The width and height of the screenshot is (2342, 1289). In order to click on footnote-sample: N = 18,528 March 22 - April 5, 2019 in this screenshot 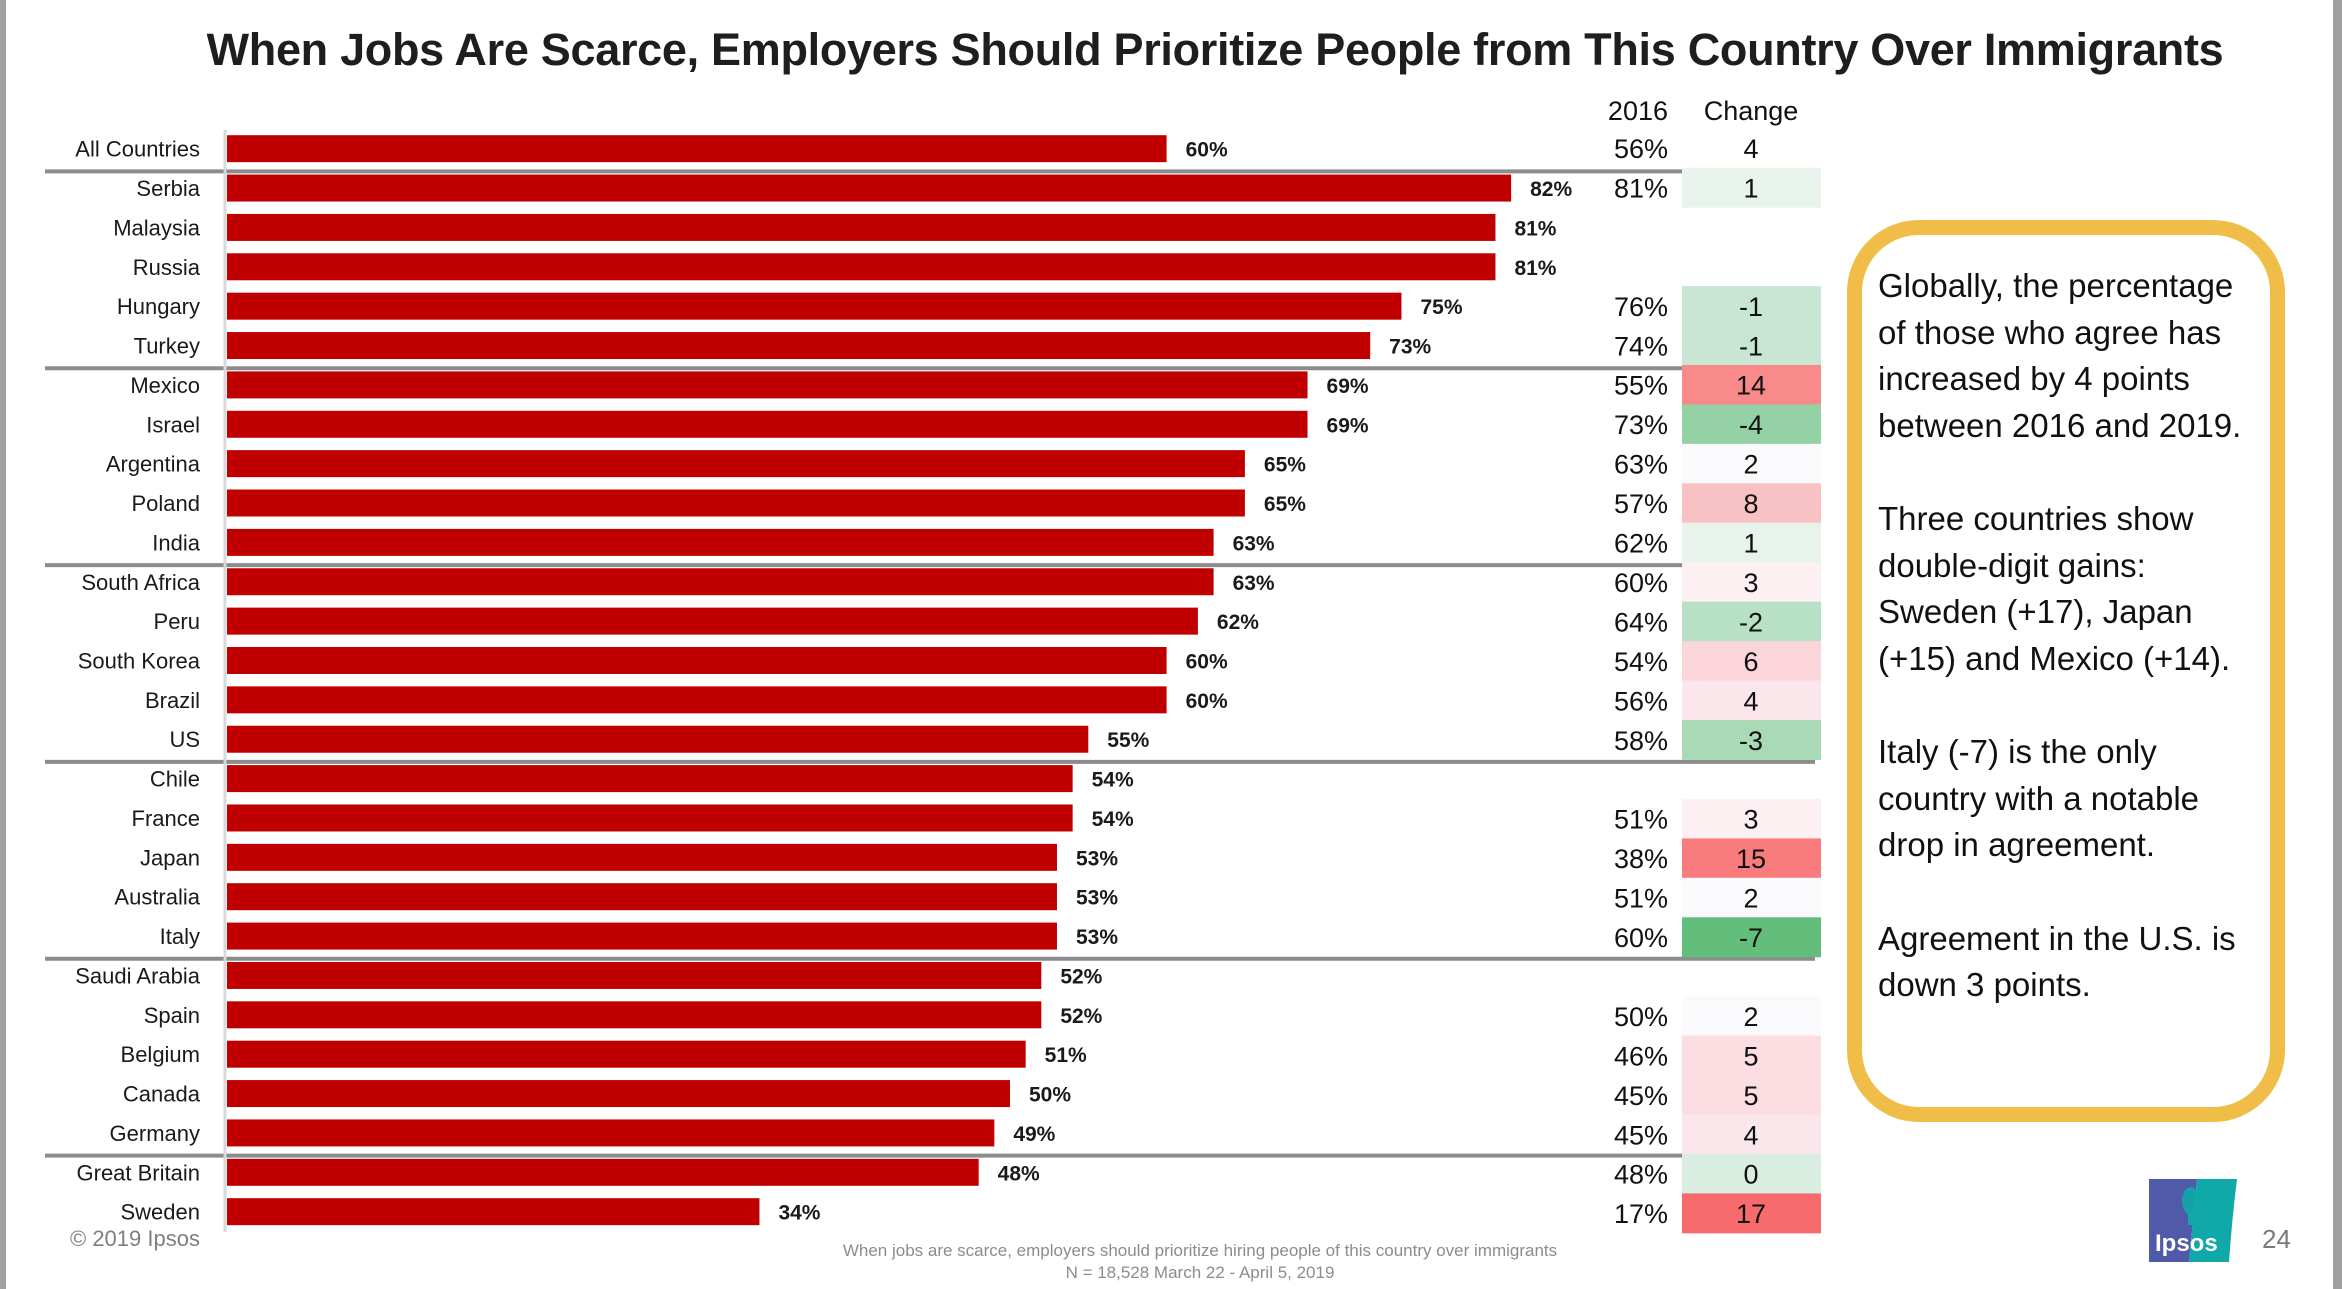, I will do `click(1200, 1272)`.